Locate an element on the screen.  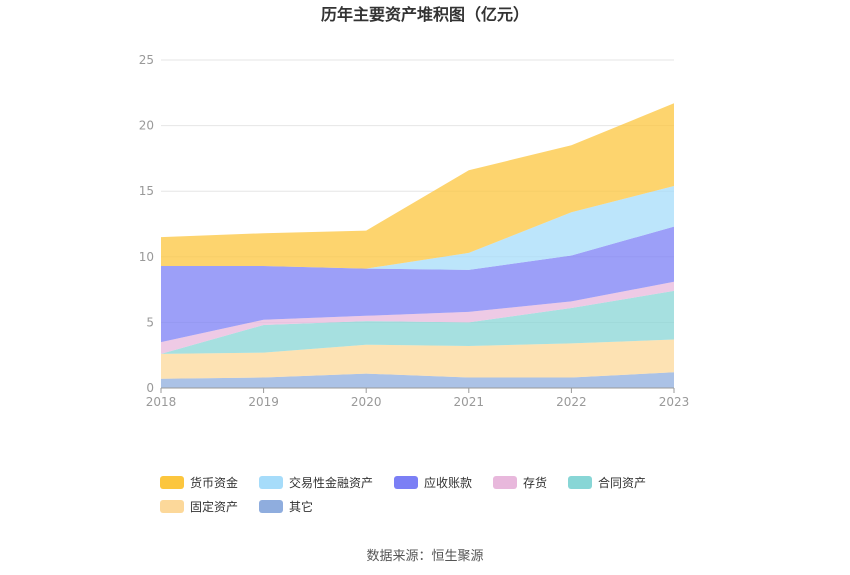
x-tick-label: 2023 is located at coordinates (674, 402).